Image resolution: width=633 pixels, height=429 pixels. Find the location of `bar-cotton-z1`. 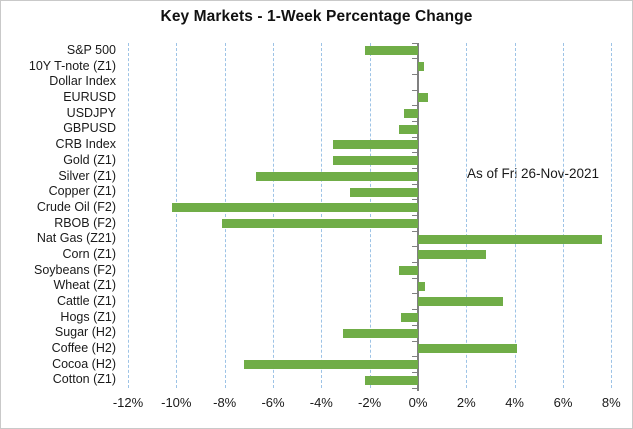

bar-cotton-z1 is located at coordinates (391, 380).